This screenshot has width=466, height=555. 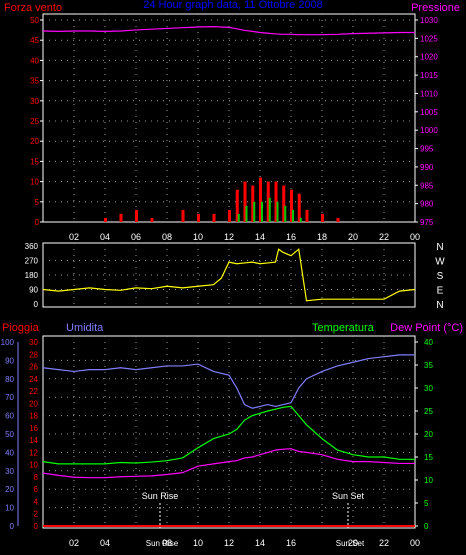 I want to click on humidity-tick-label: 0, so click(x=12, y=526).